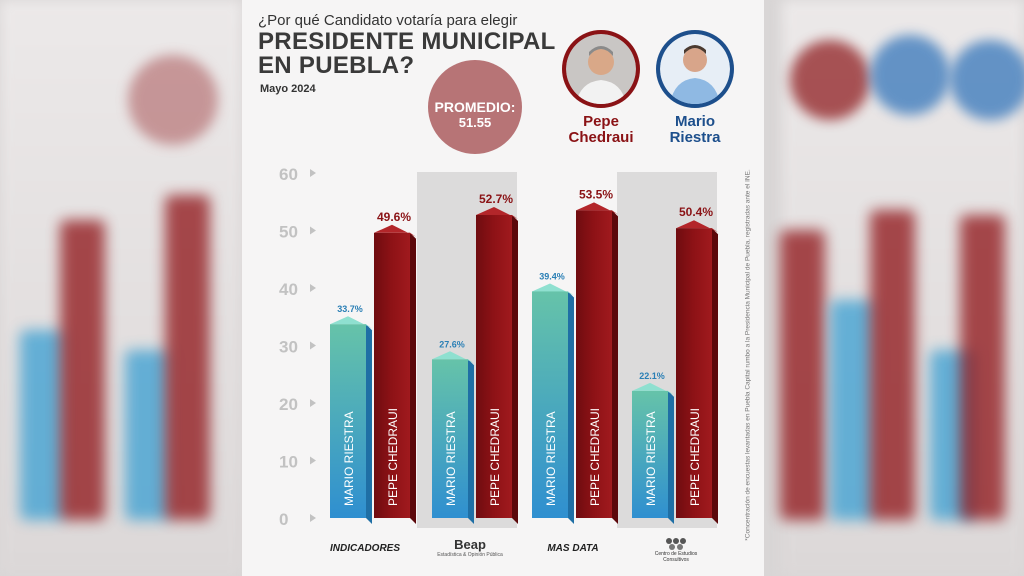 This screenshot has width=1024, height=576. What do you see at coordinates (475, 122) in the screenshot?
I see `average-value: 51.55` at bounding box center [475, 122].